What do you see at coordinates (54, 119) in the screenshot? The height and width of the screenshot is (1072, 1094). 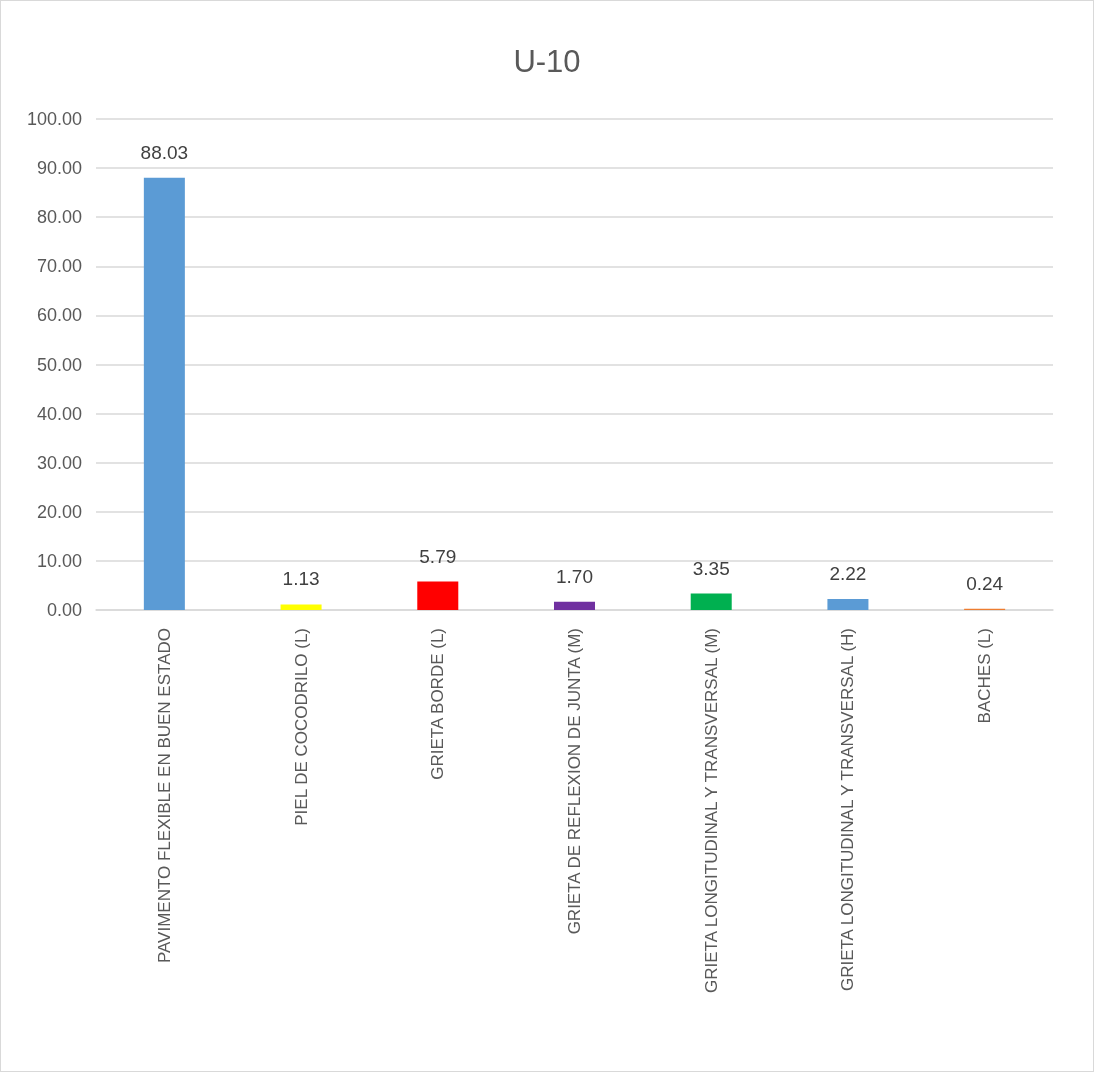 I see `y-tick-label: 100.00` at bounding box center [54, 119].